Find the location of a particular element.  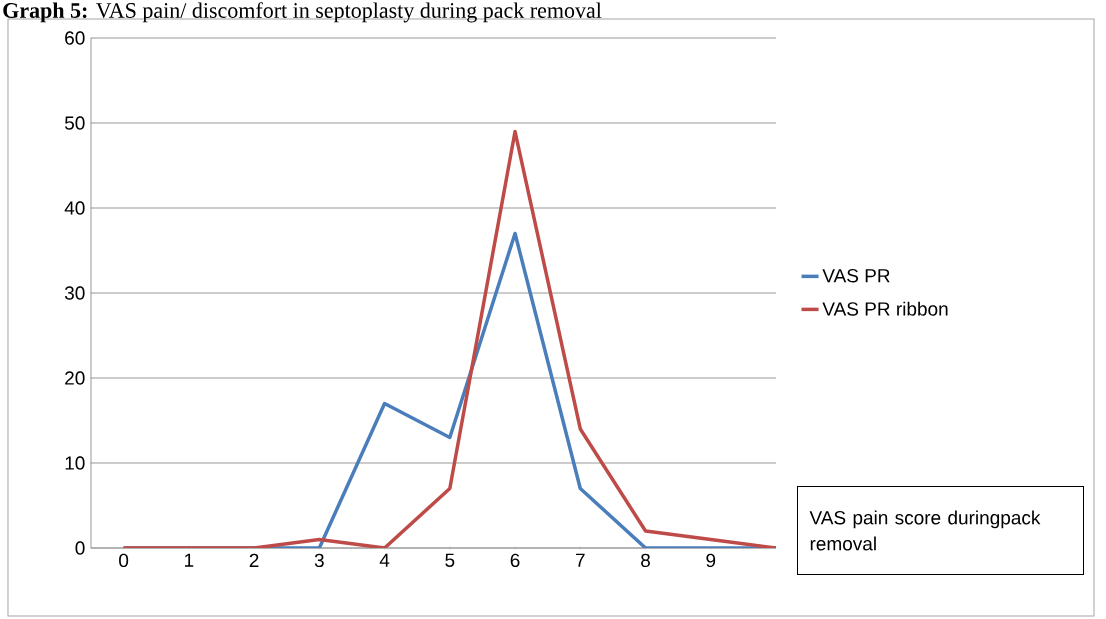

y-tick-label: 20 is located at coordinates (75, 378).